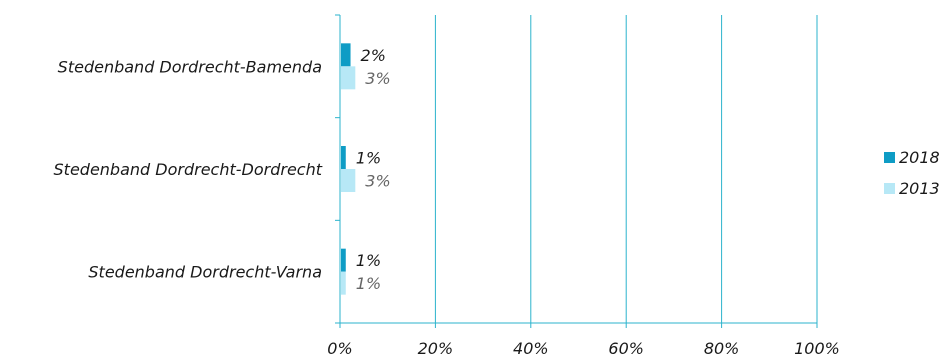  I want to click on category-label: Stedenband Dordrecht-Dordrecht, so click(188, 169).